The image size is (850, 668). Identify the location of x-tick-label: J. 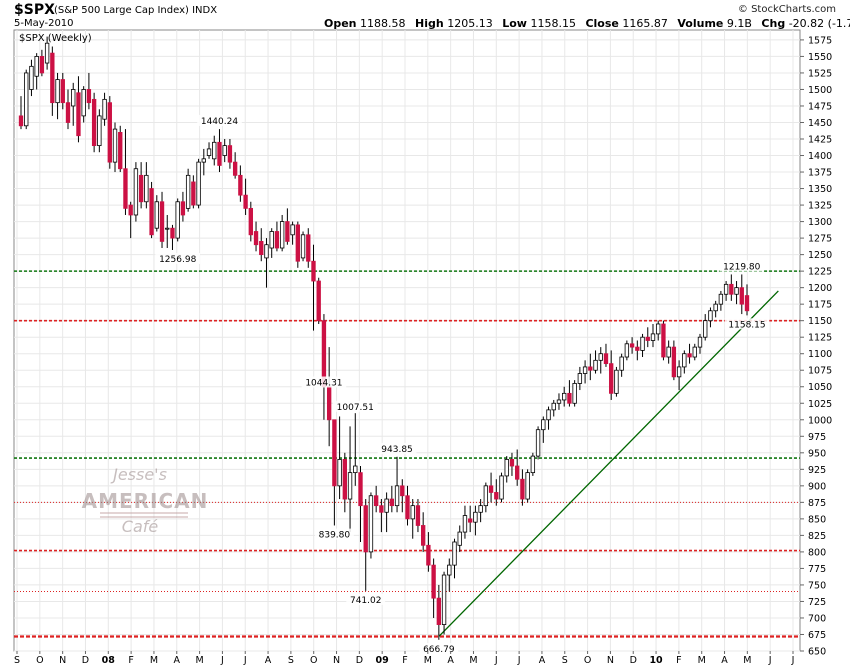
(245, 660).